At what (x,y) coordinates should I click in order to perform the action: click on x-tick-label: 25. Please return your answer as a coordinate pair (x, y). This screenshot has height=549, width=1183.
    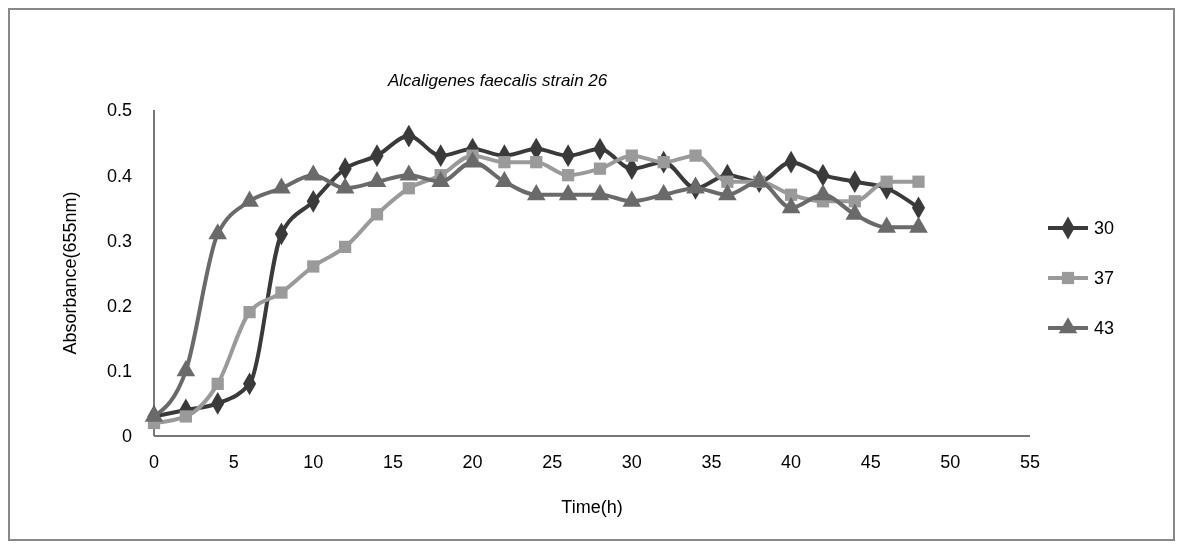
    Looking at the image, I should click on (552, 462).